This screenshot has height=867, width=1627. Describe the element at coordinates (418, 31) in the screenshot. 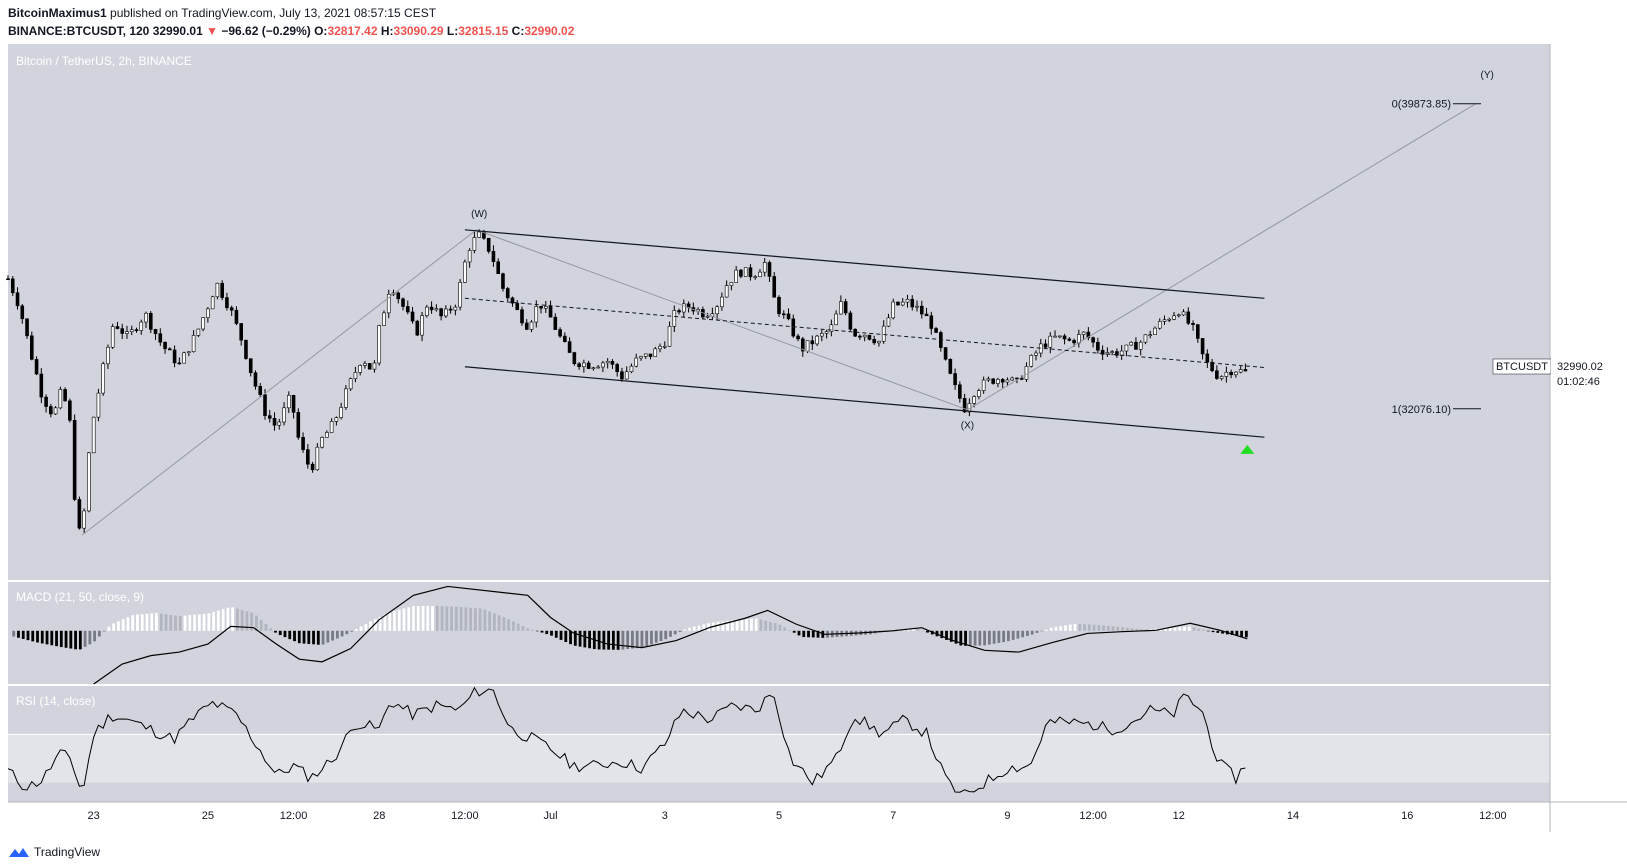

I see `high-value: 33090.29` at that location.